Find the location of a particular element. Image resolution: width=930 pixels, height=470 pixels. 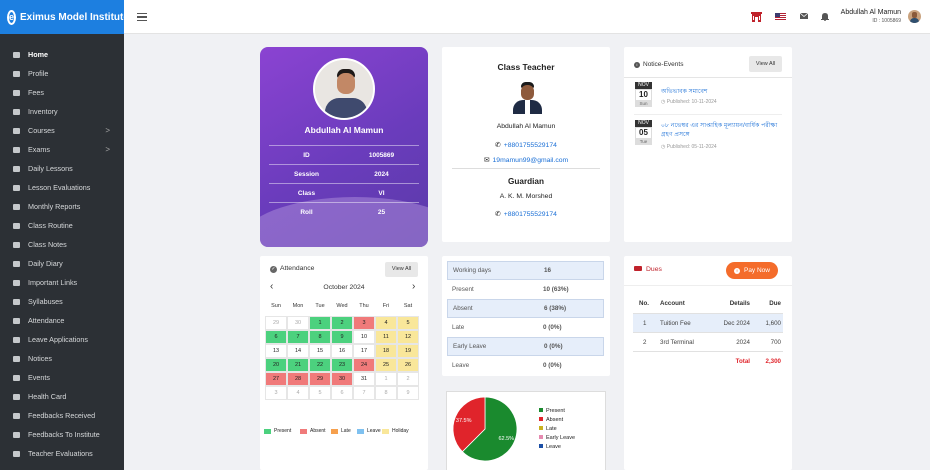

sidebar-item-class-routine: Class Routine is located at coordinates (62, 225).